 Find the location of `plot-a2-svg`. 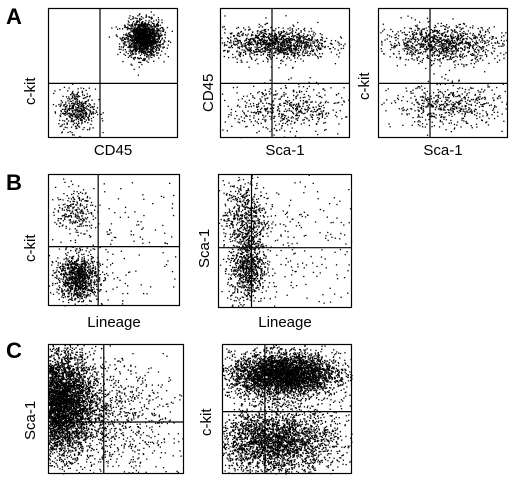

plot-a2-svg is located at coordinates (285, 73).